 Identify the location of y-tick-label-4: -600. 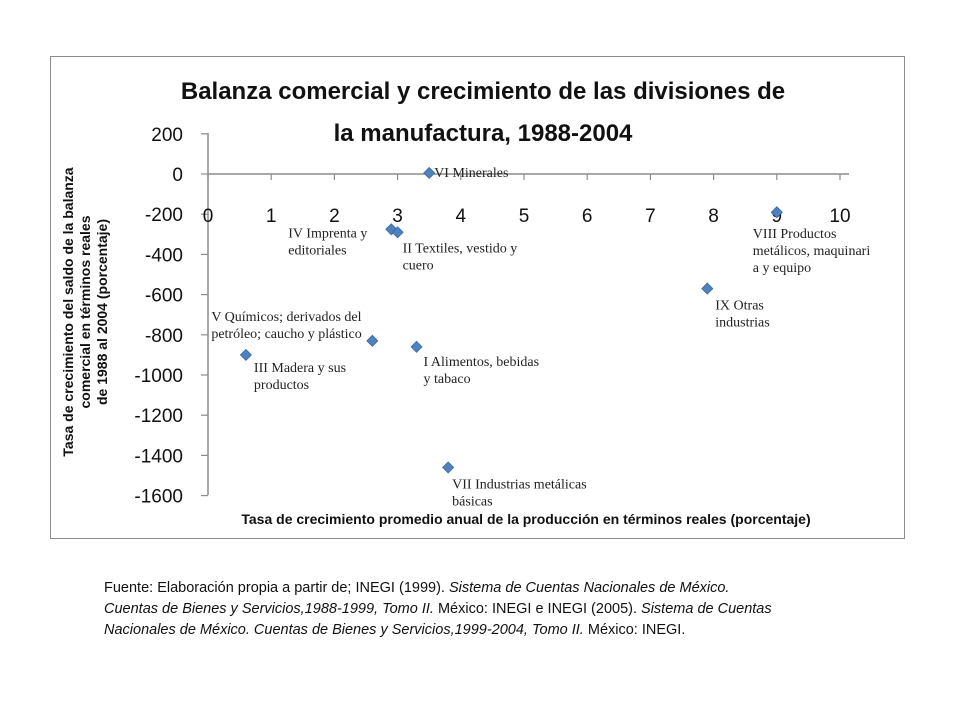
(164, 296).